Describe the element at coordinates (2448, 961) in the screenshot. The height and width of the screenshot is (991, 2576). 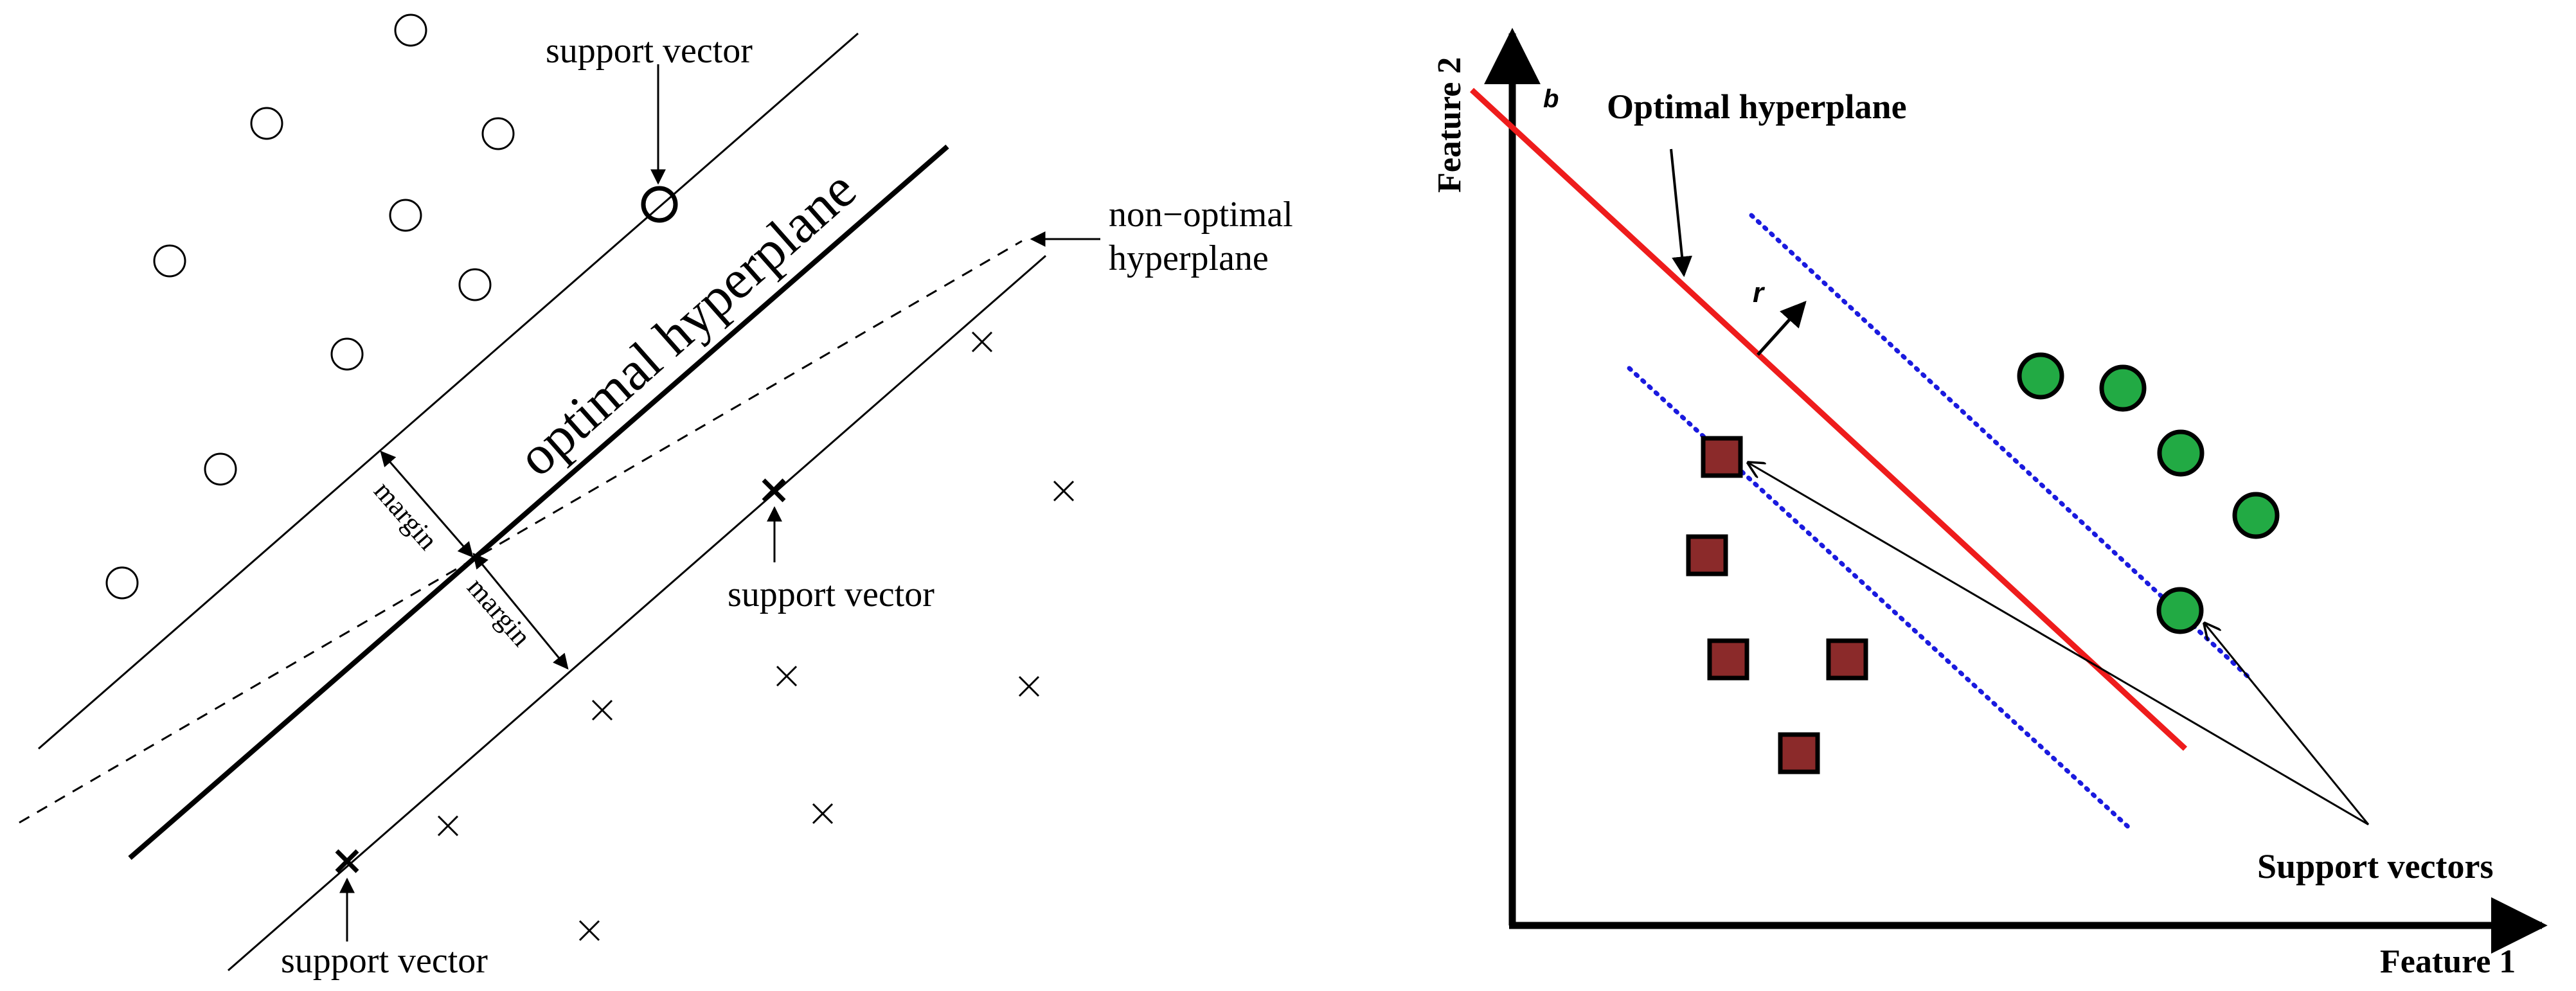
I see `x-axis-label: Feature 1` at that location.